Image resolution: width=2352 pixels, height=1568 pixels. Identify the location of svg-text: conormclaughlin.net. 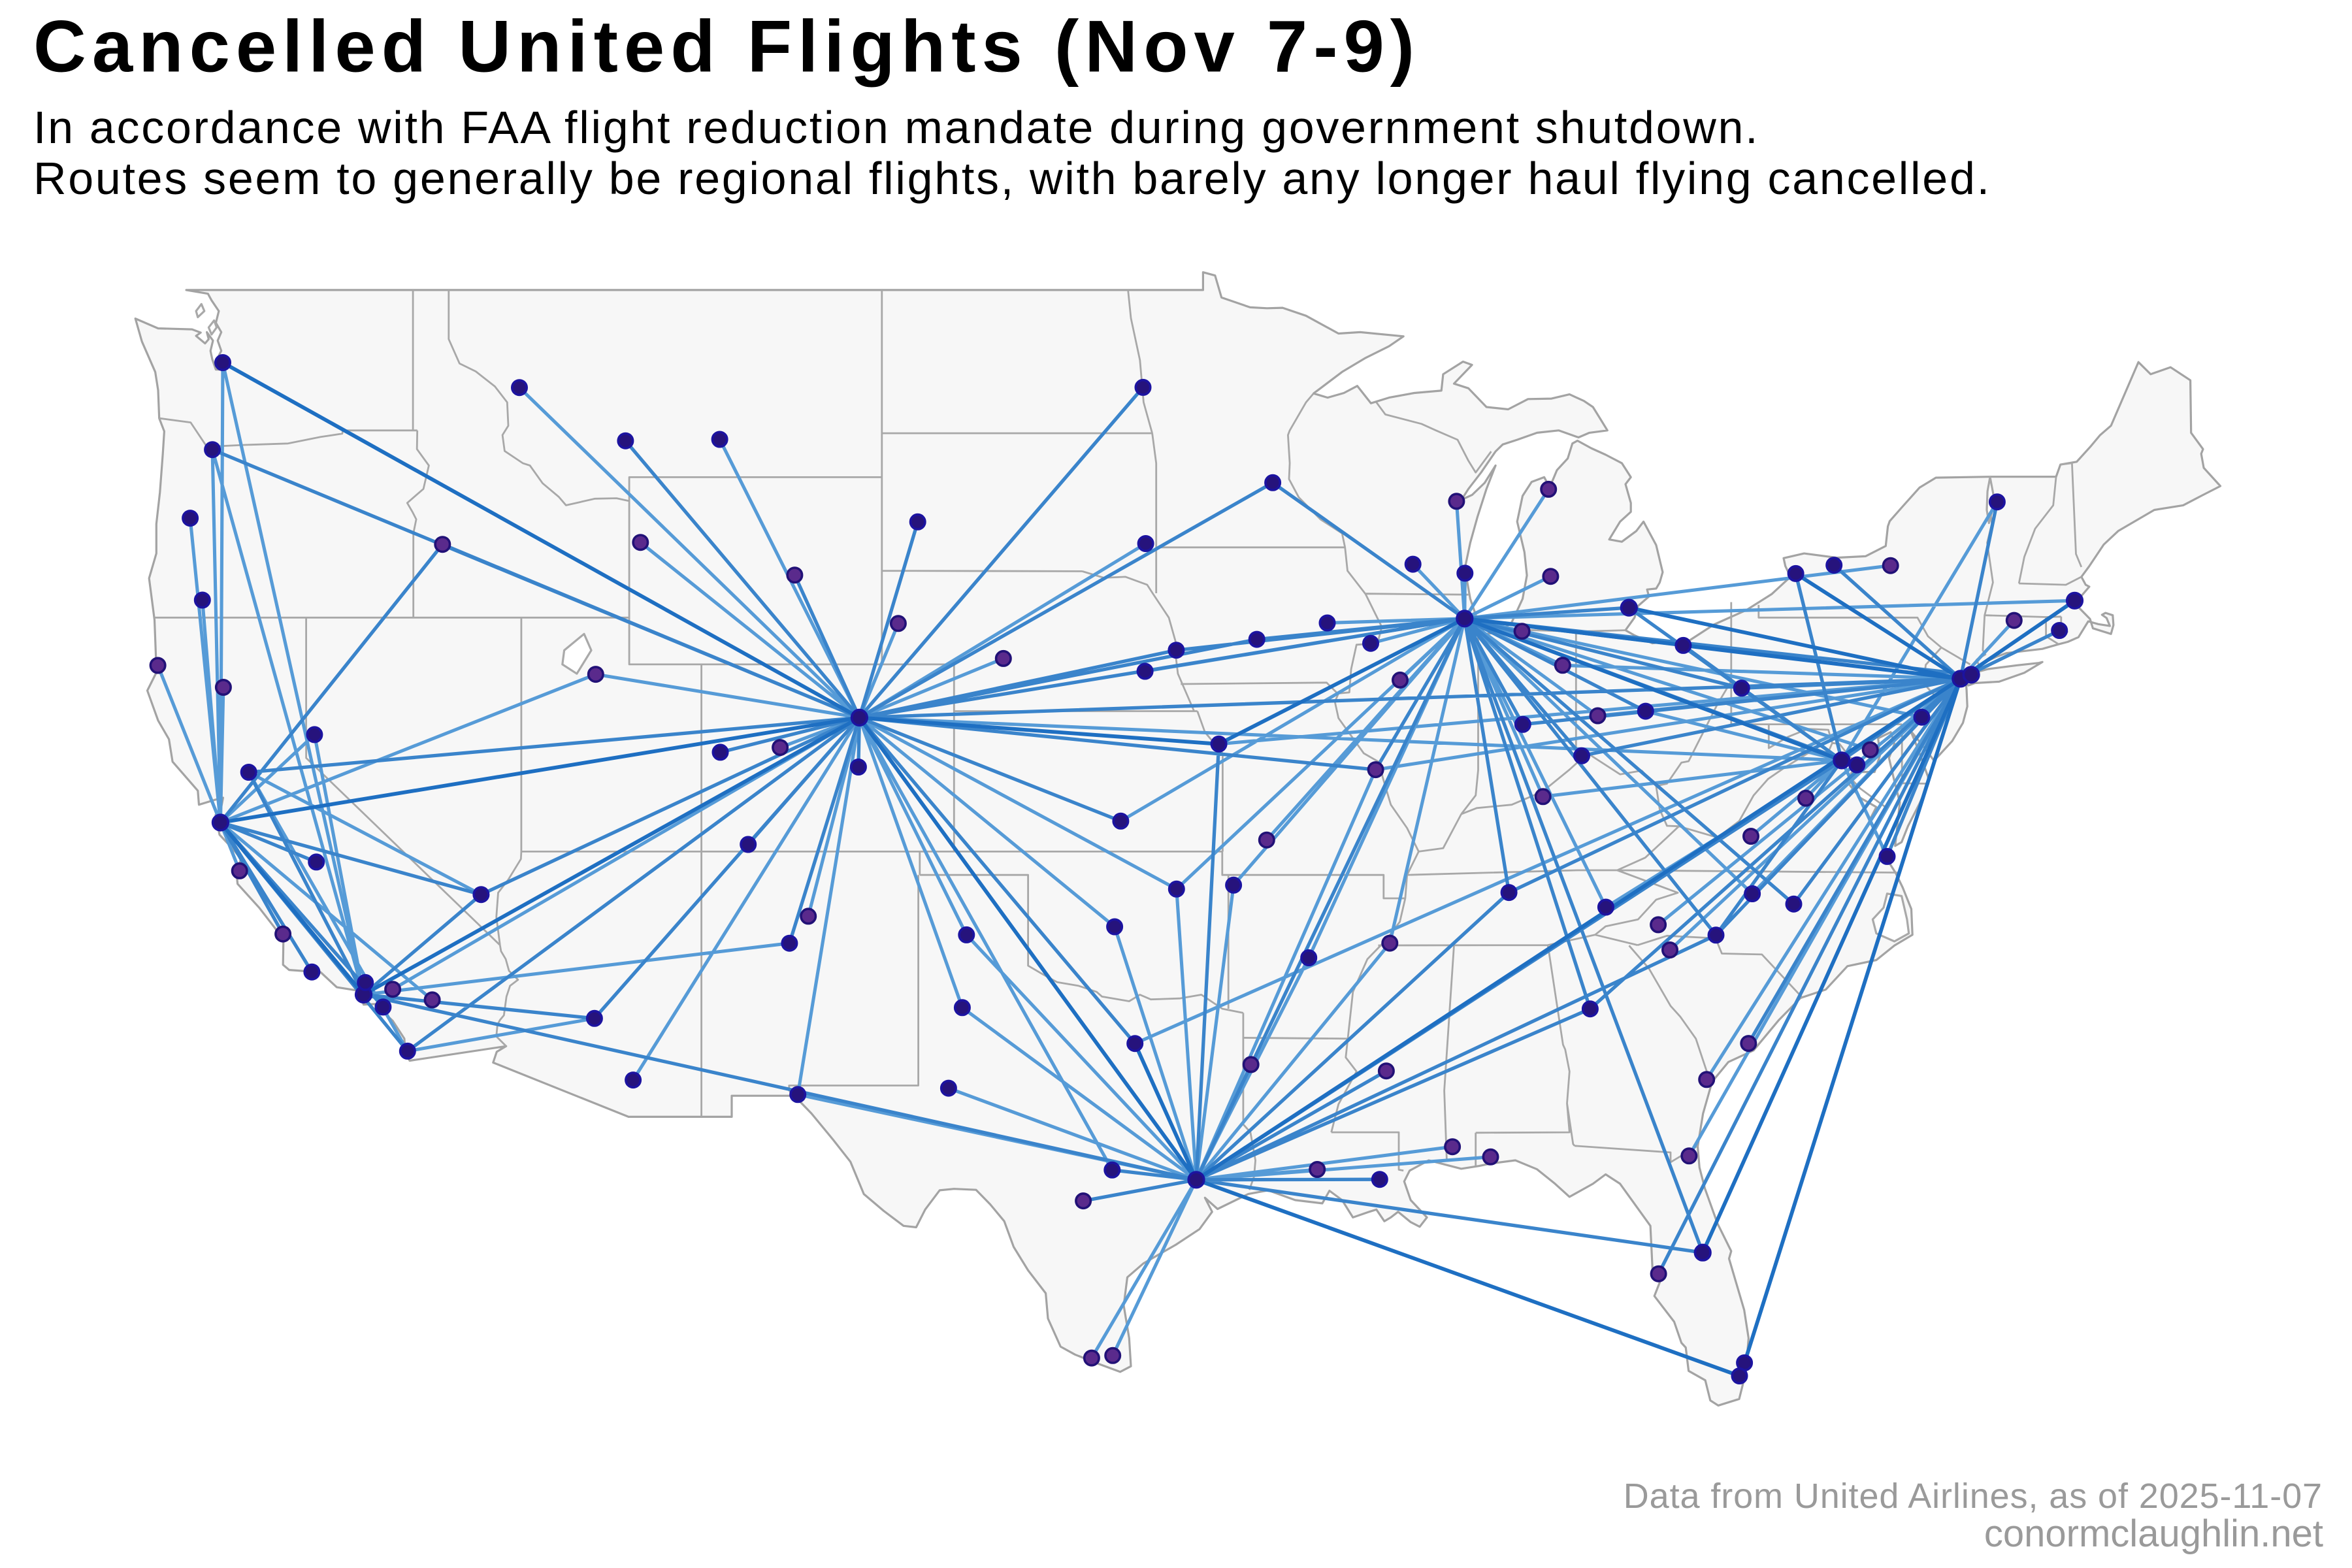
(2153, 1533).